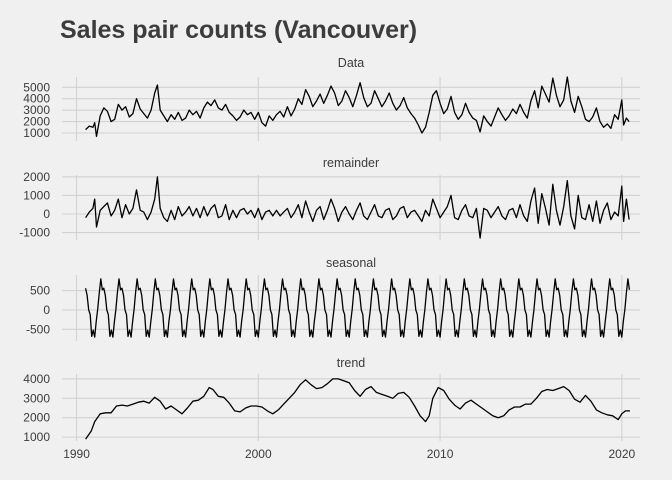 Image resolution: width=672 pixels, height=480 pixels. Describe the element at coordinates (351, 263) in the screenshot. I see `panel-label: seasonal` at that location.